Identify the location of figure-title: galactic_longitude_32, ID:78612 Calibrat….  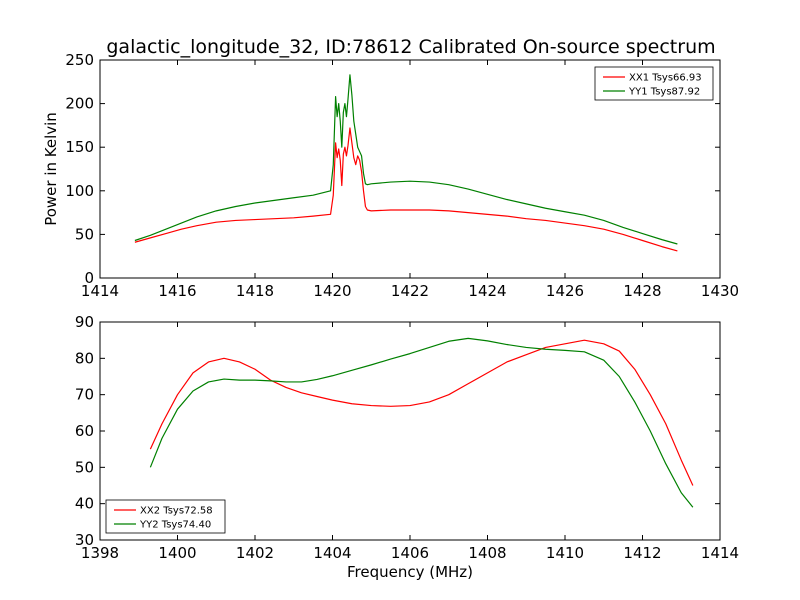
(410, 47).